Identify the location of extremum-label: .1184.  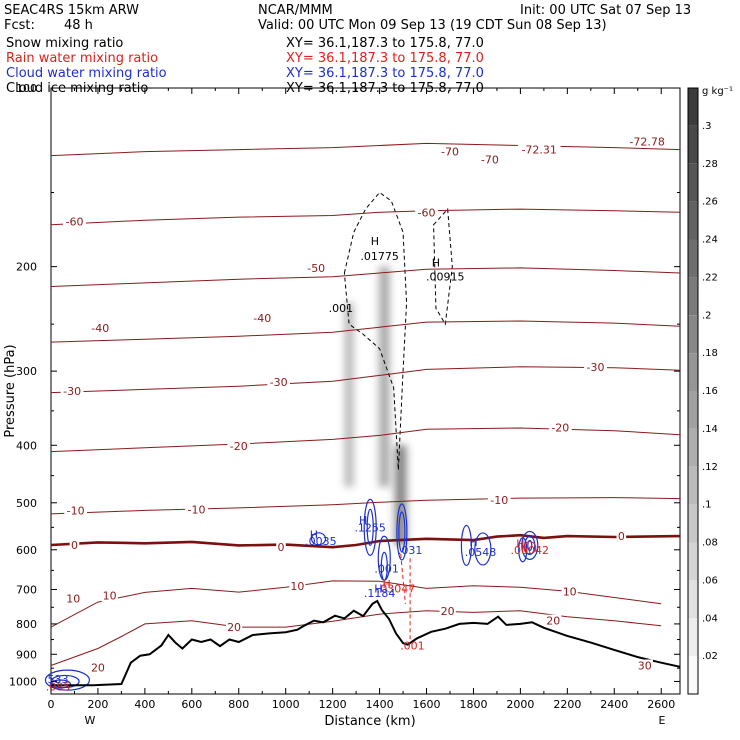
(380, 593).